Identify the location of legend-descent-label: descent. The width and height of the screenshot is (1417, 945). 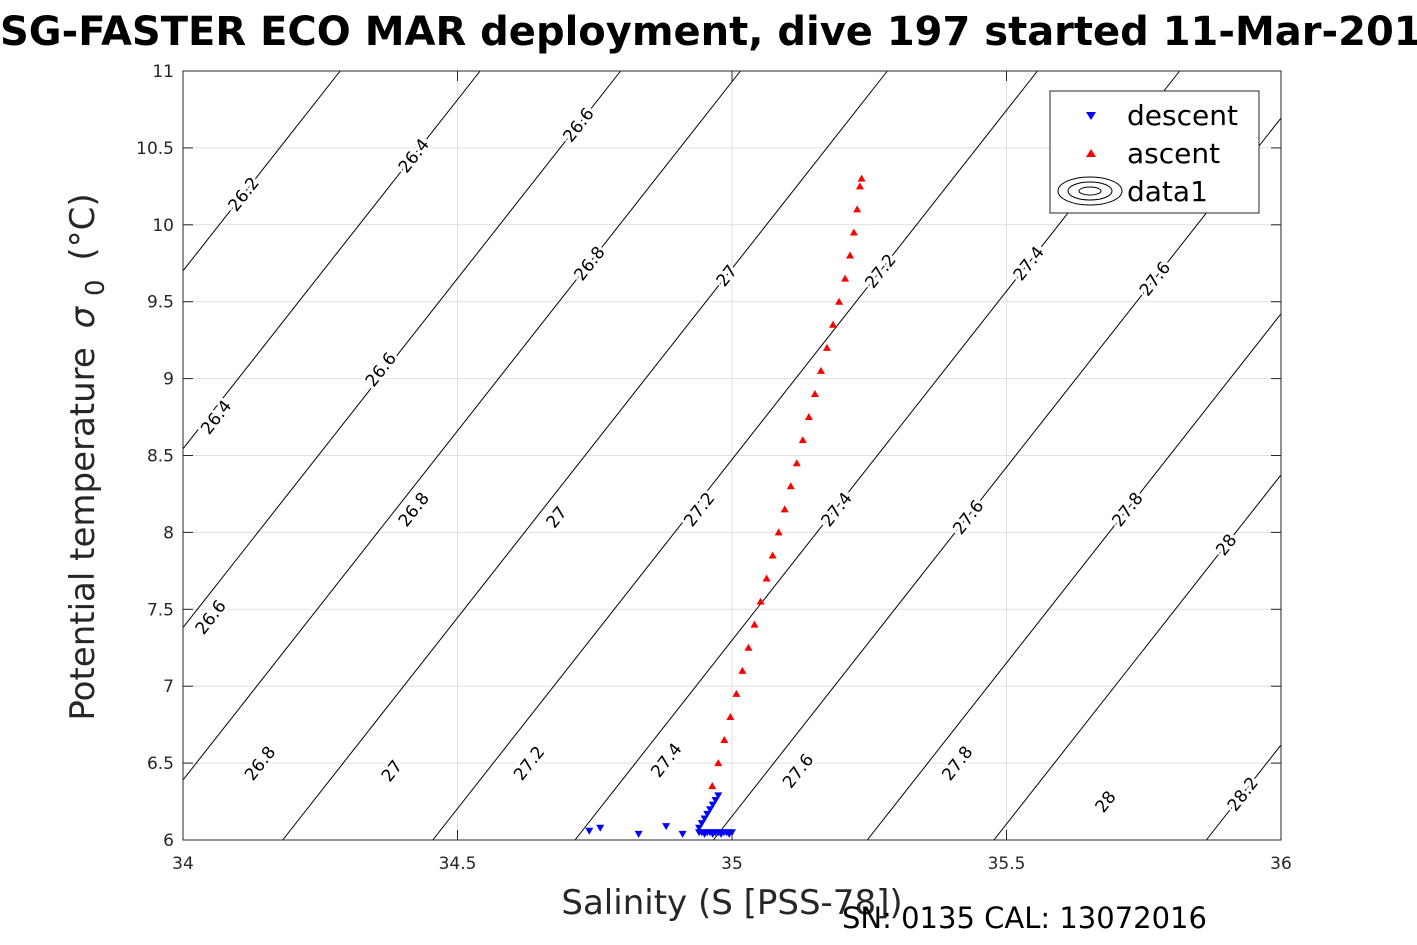
(1182, 115).